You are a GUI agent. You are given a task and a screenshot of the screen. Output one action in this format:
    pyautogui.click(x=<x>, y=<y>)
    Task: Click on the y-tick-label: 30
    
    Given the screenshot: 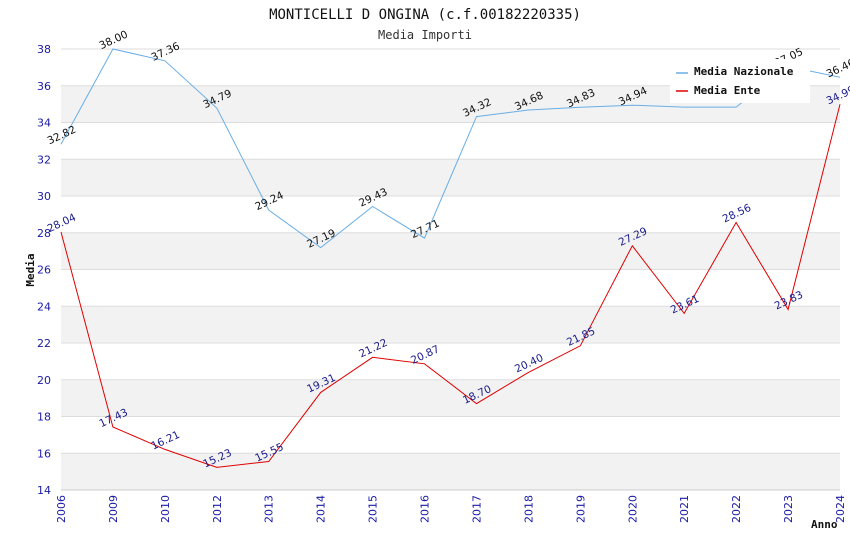 What is the action you would take?
    pyautogui.click(x=44, y=196)
    